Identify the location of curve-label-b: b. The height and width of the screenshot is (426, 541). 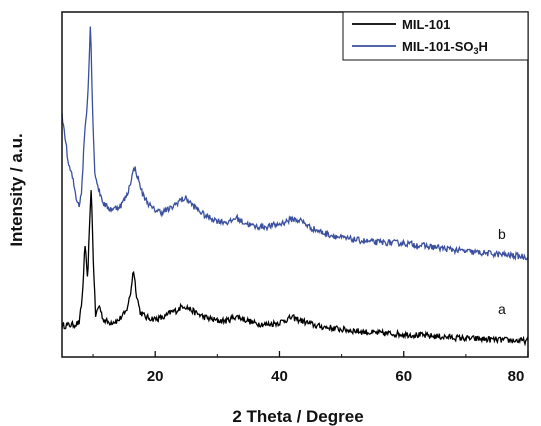
(502, 234).